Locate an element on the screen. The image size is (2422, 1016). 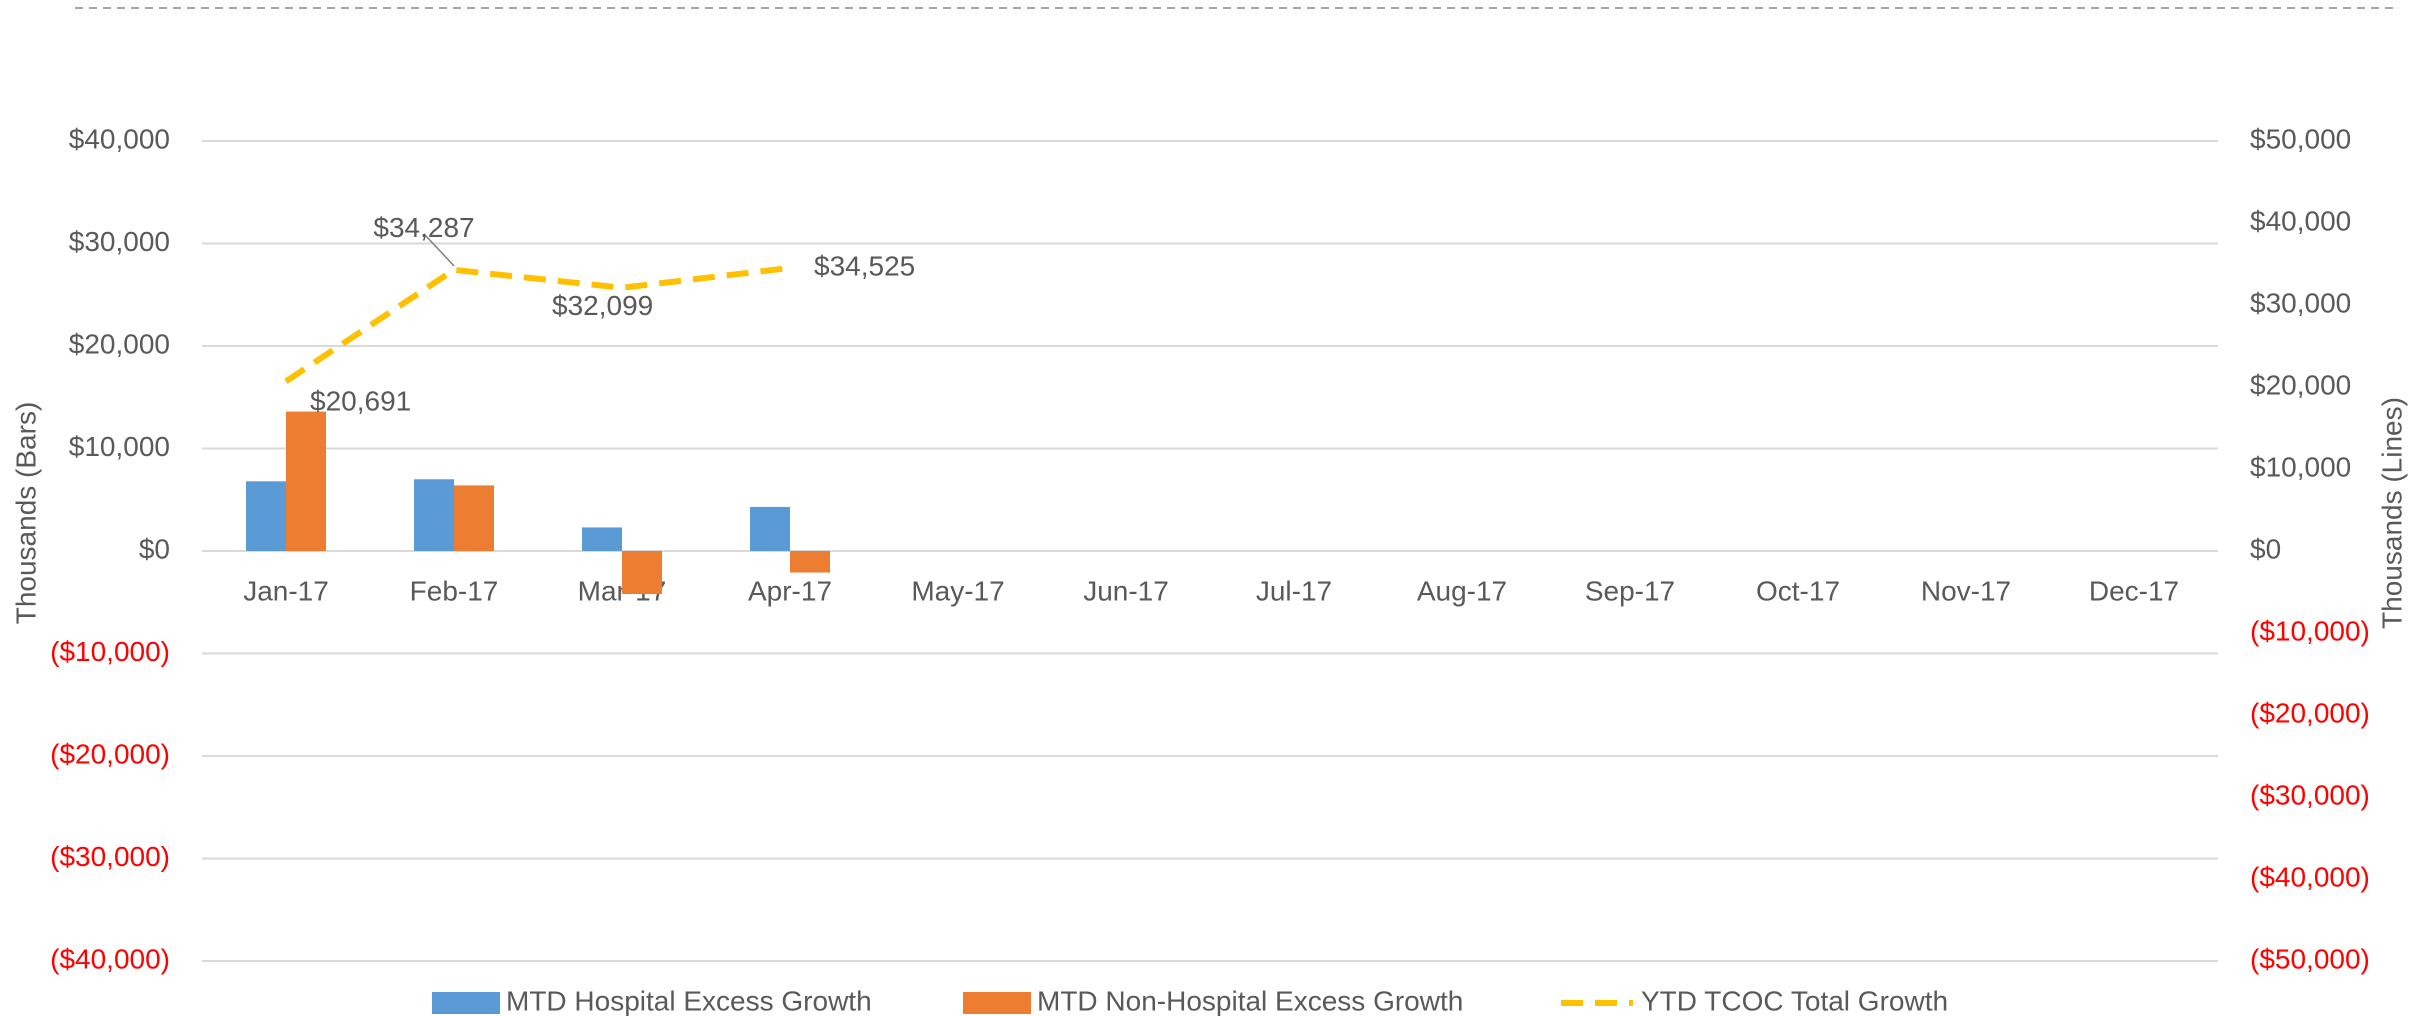
legend-label: MTD Hospital Excess Growth is located at coordinates (689, 1000).